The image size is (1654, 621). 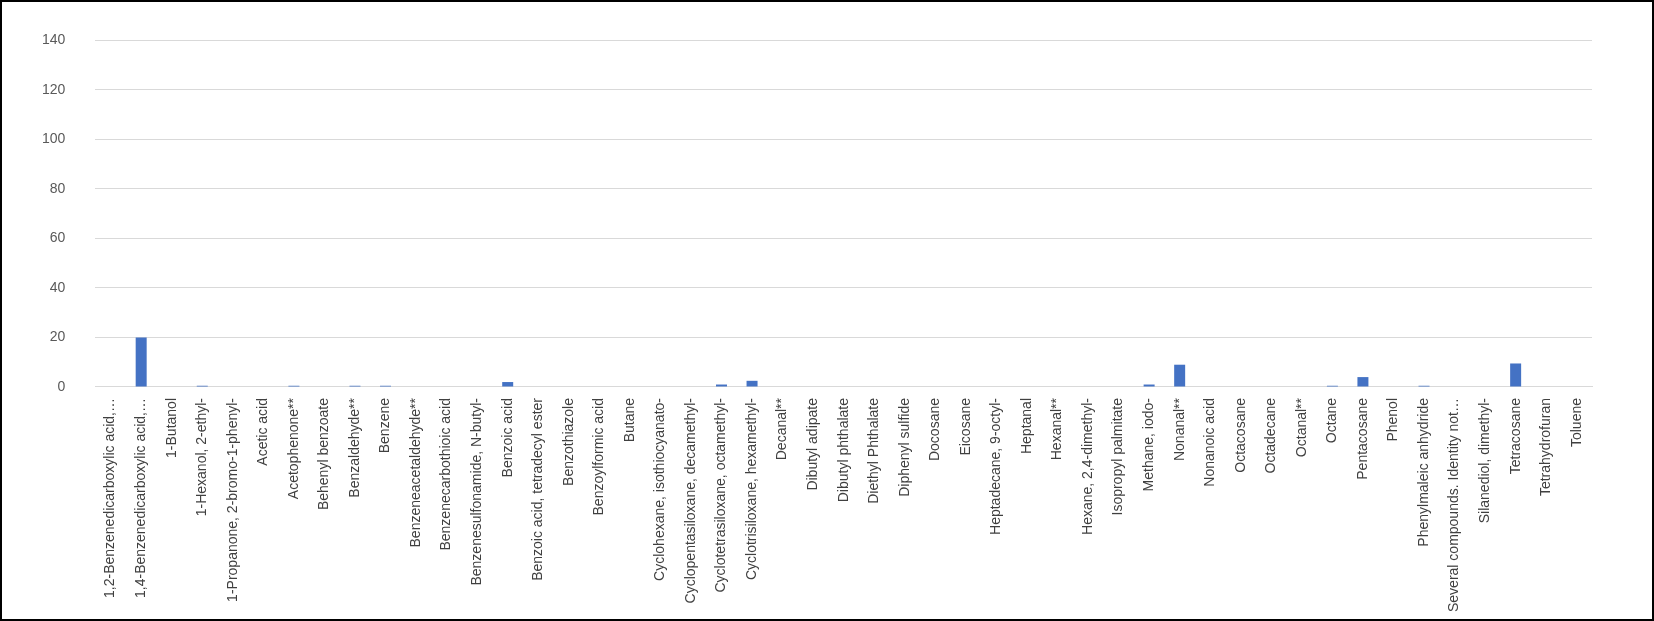 I want to click on x-tick-label: Benzene, so click(x=384, y=425).